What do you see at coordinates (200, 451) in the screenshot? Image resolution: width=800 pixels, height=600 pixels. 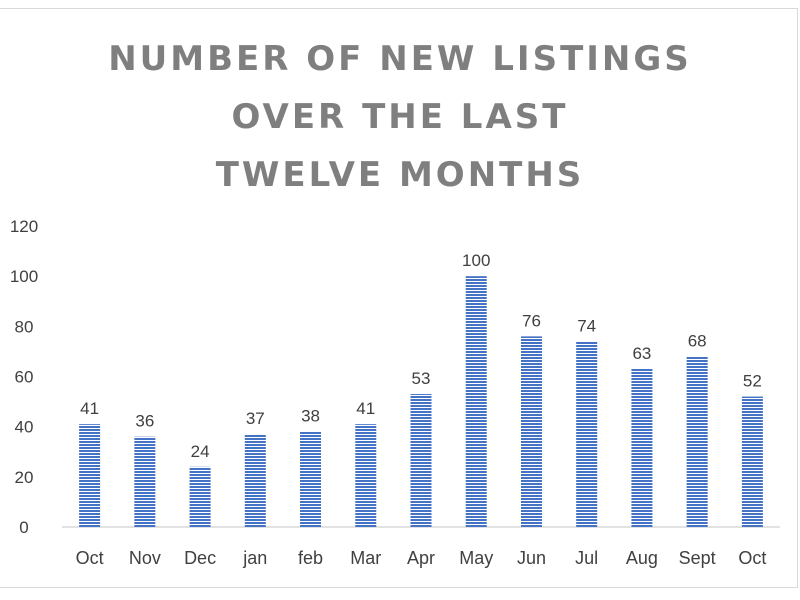 I see `data-label: 24` at bounding box center [200, 451].